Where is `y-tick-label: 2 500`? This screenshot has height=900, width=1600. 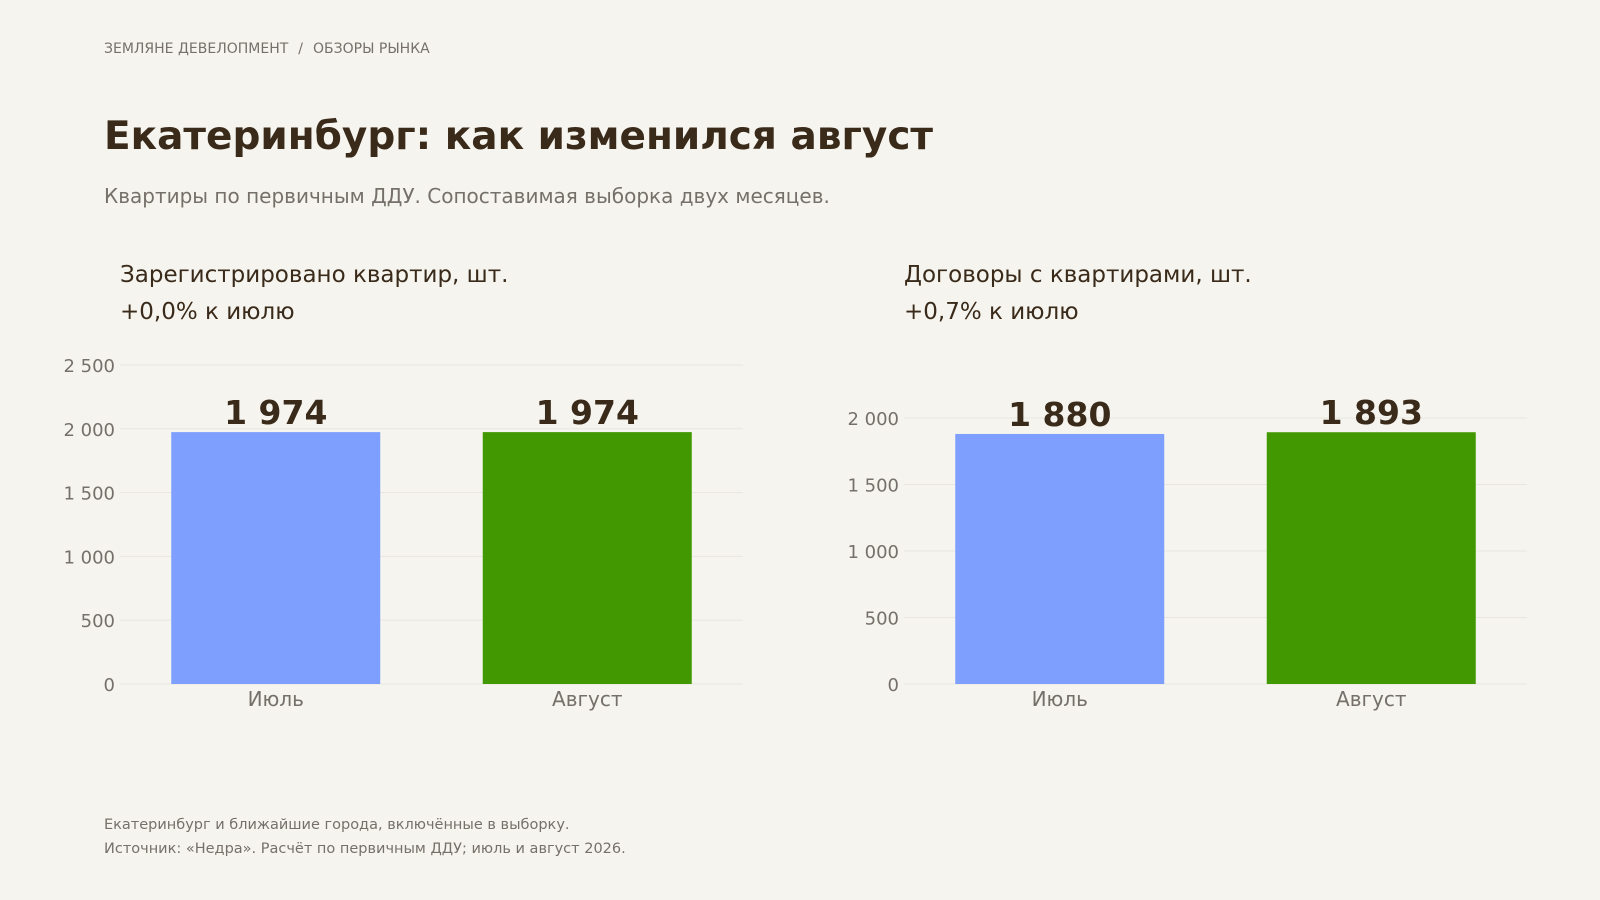
y-tick-label: 2 500 is located at coordinates (89, 366).